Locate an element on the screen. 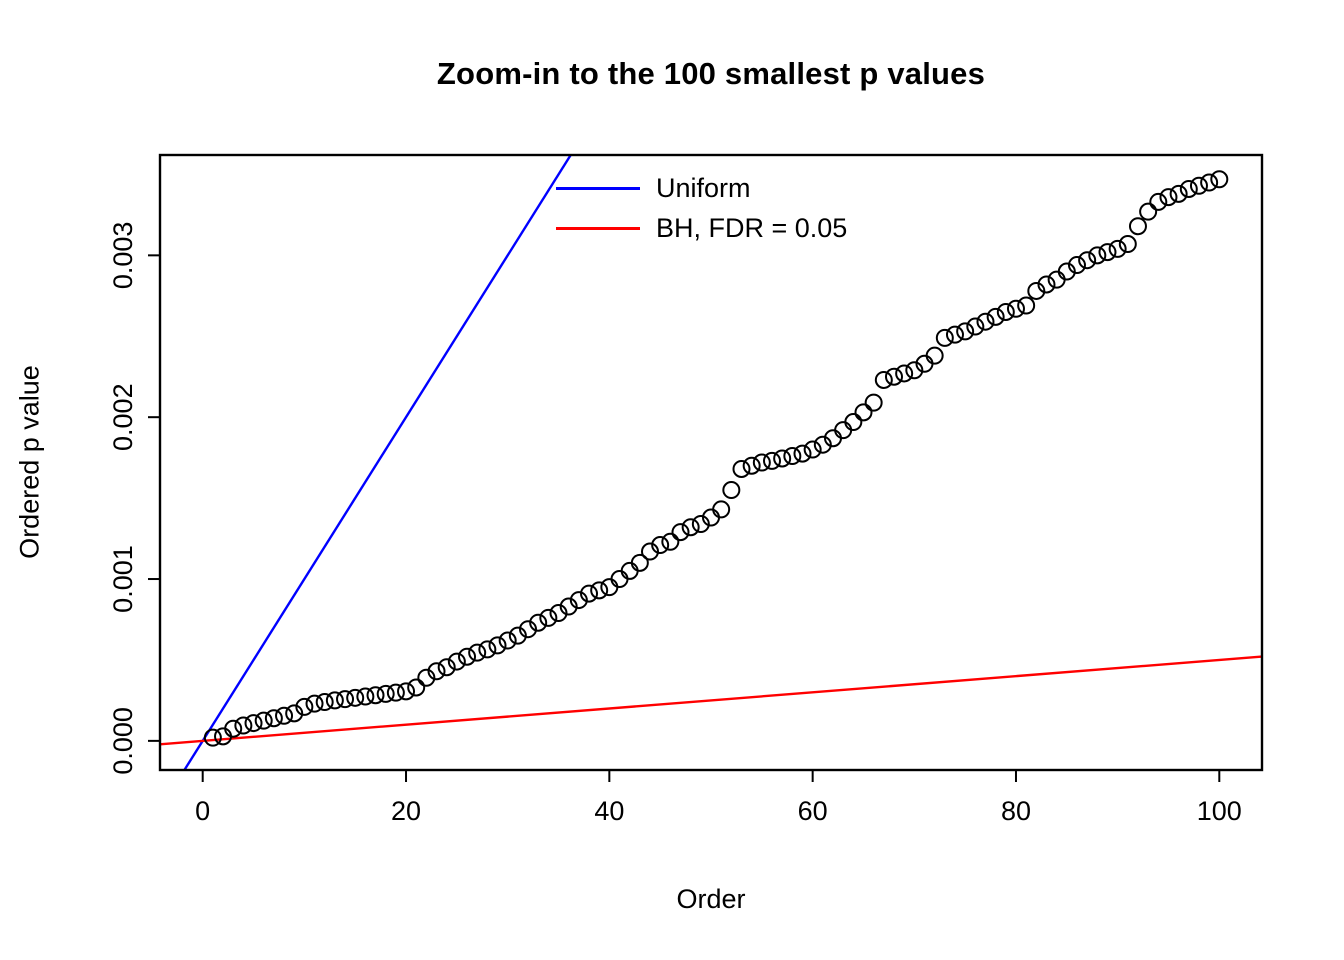  y-tick-label: 0.000 is located at coordinates (123, 741).